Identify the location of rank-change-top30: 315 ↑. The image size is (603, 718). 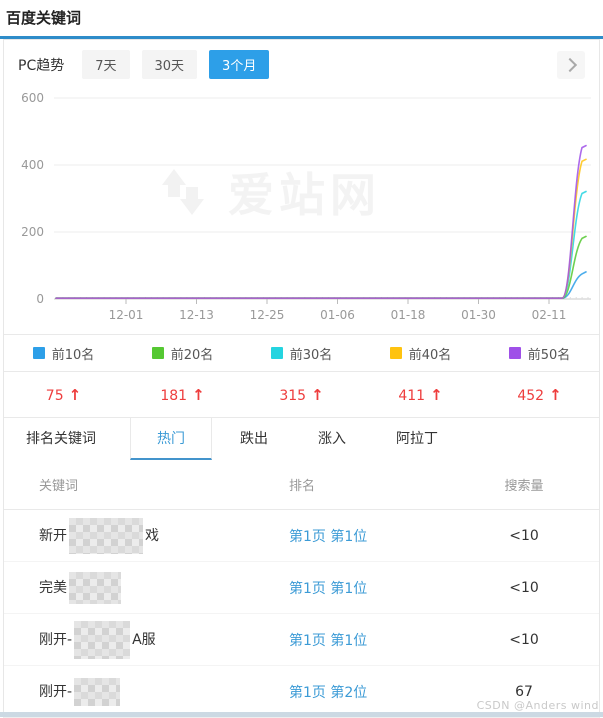
(301, 394).